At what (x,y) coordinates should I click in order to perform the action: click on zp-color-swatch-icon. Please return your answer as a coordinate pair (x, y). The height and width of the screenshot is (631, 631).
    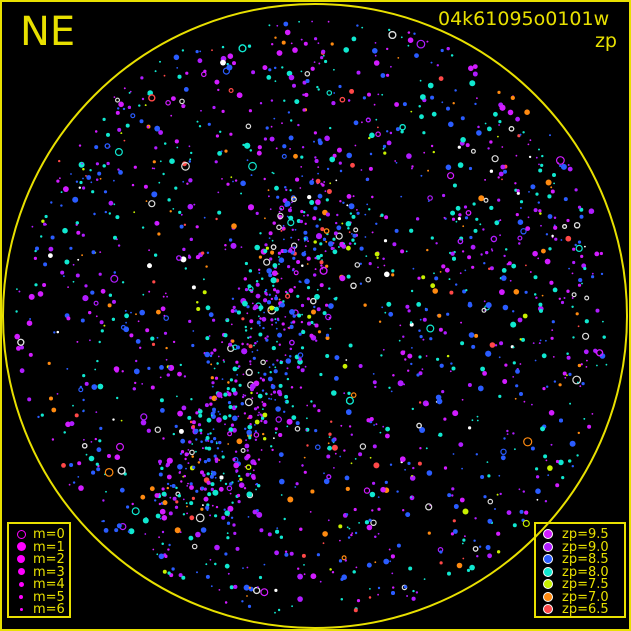
    Looking at the image, I should click on (548, 559).